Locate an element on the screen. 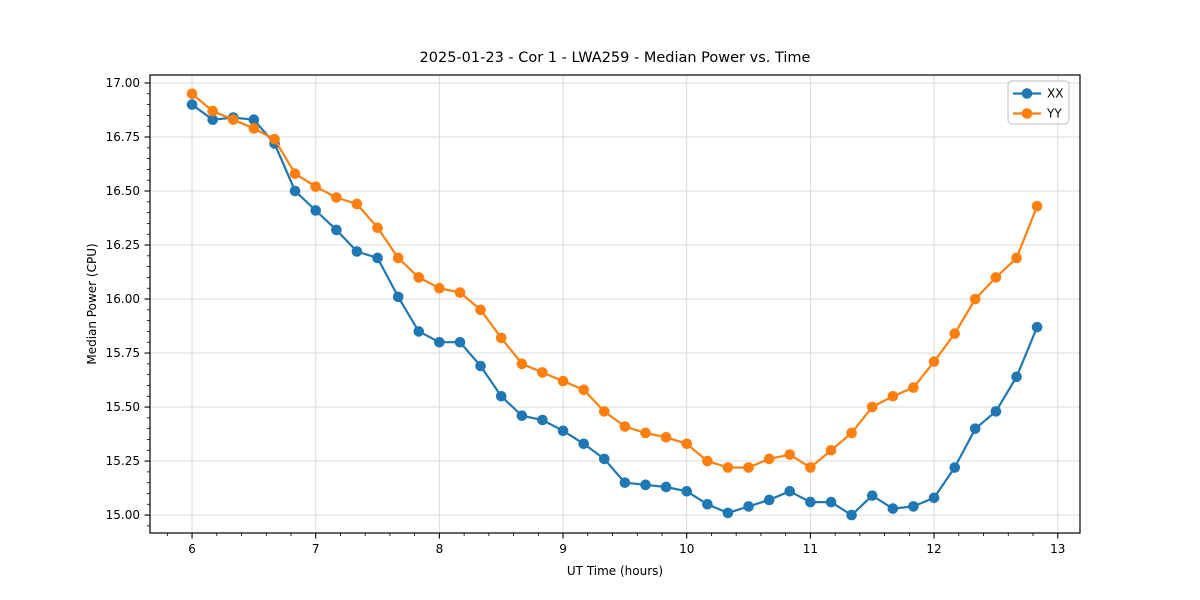  y-tick-label: 15.25 is located at coordinates (123, 461).